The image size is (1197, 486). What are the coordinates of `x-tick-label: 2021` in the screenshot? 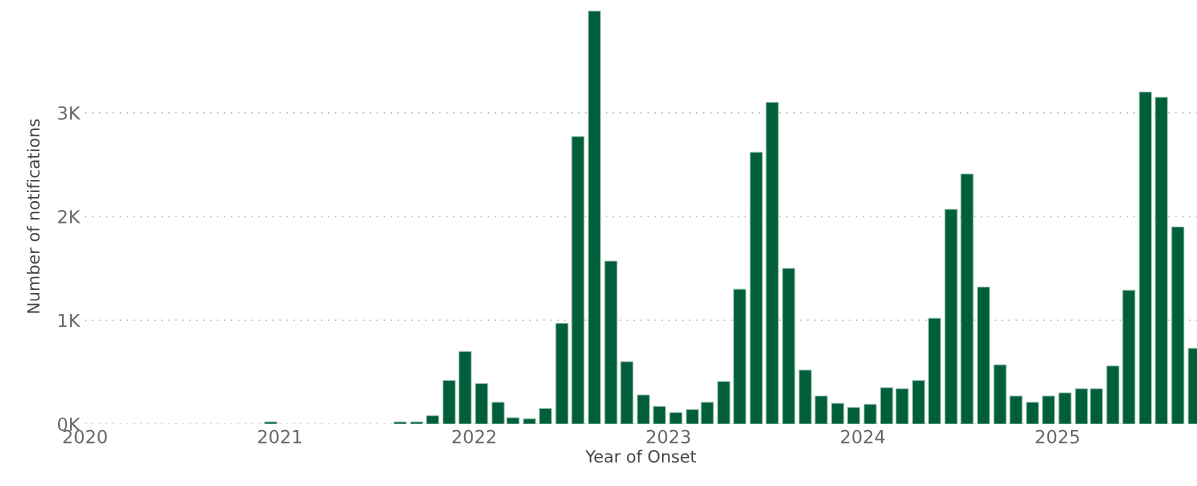 It's located at (280, 436).